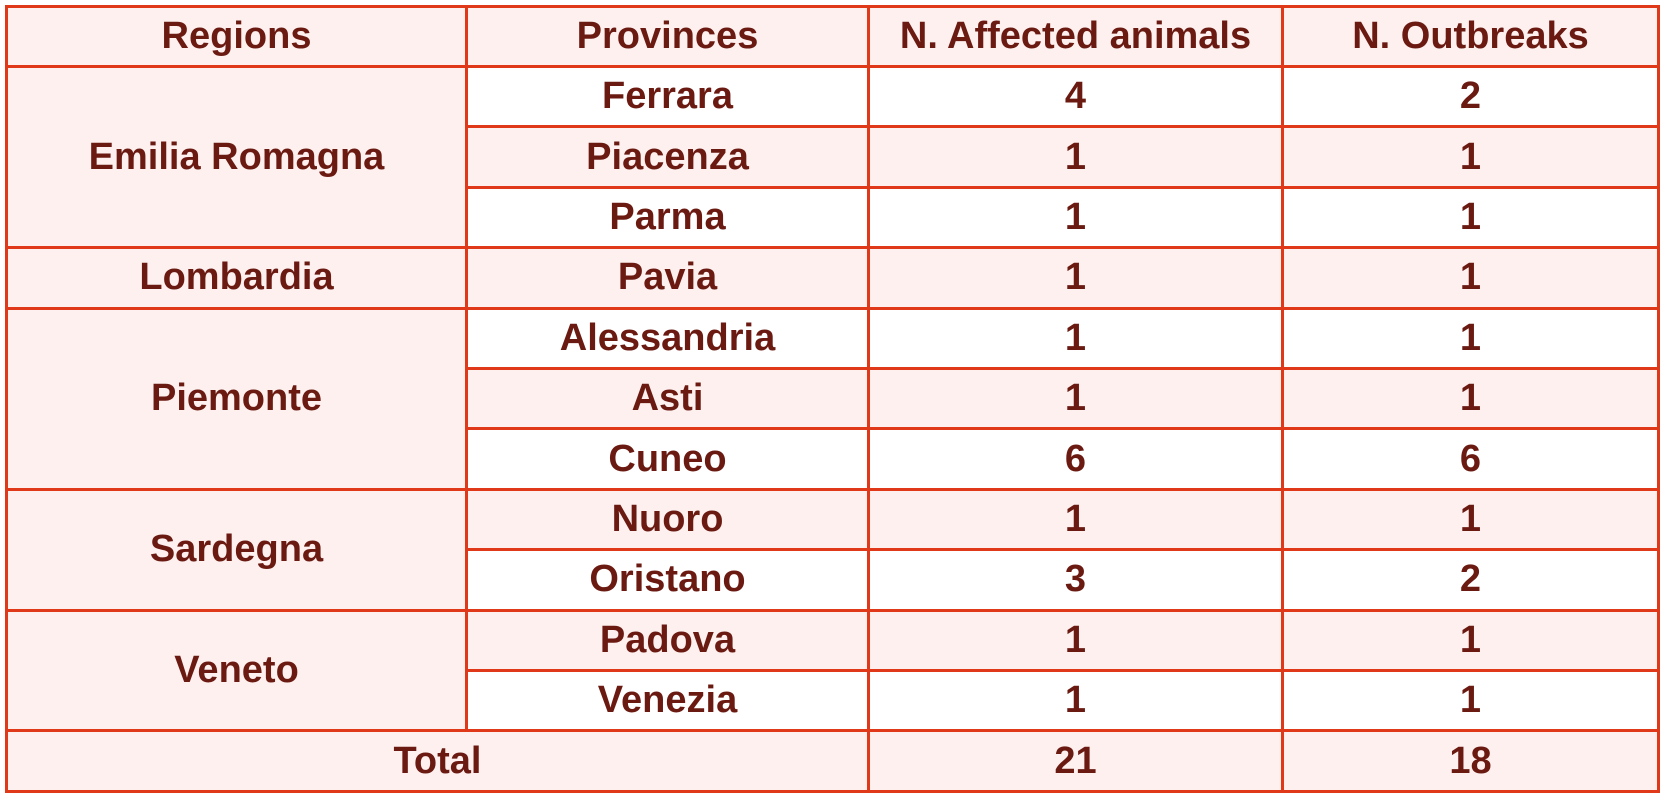  Describe the element at coordinates (236, 670) in the screenshot. I see `region-cell: Veneto` at that location.